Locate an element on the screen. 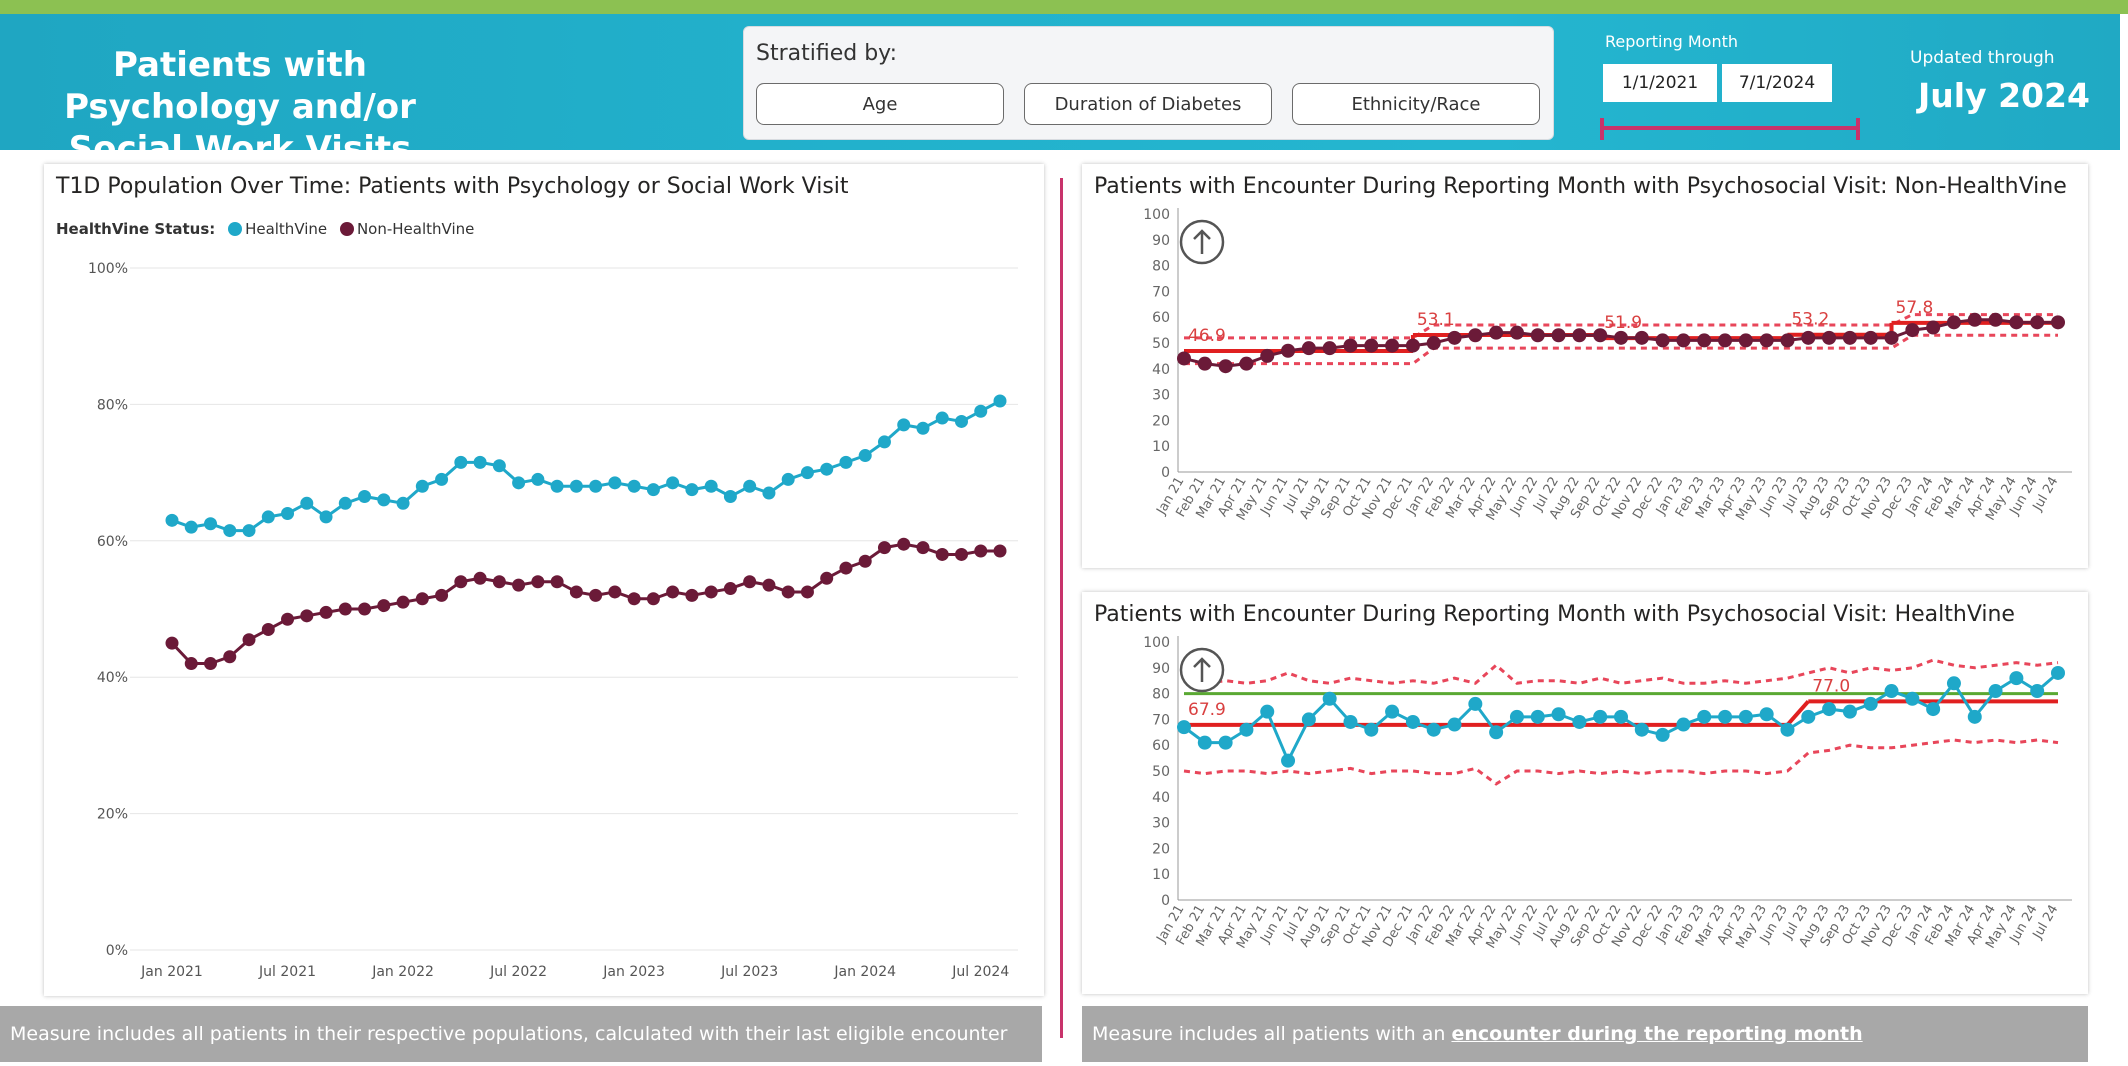  slider-handle-start is located at coordinates (1602, 129).